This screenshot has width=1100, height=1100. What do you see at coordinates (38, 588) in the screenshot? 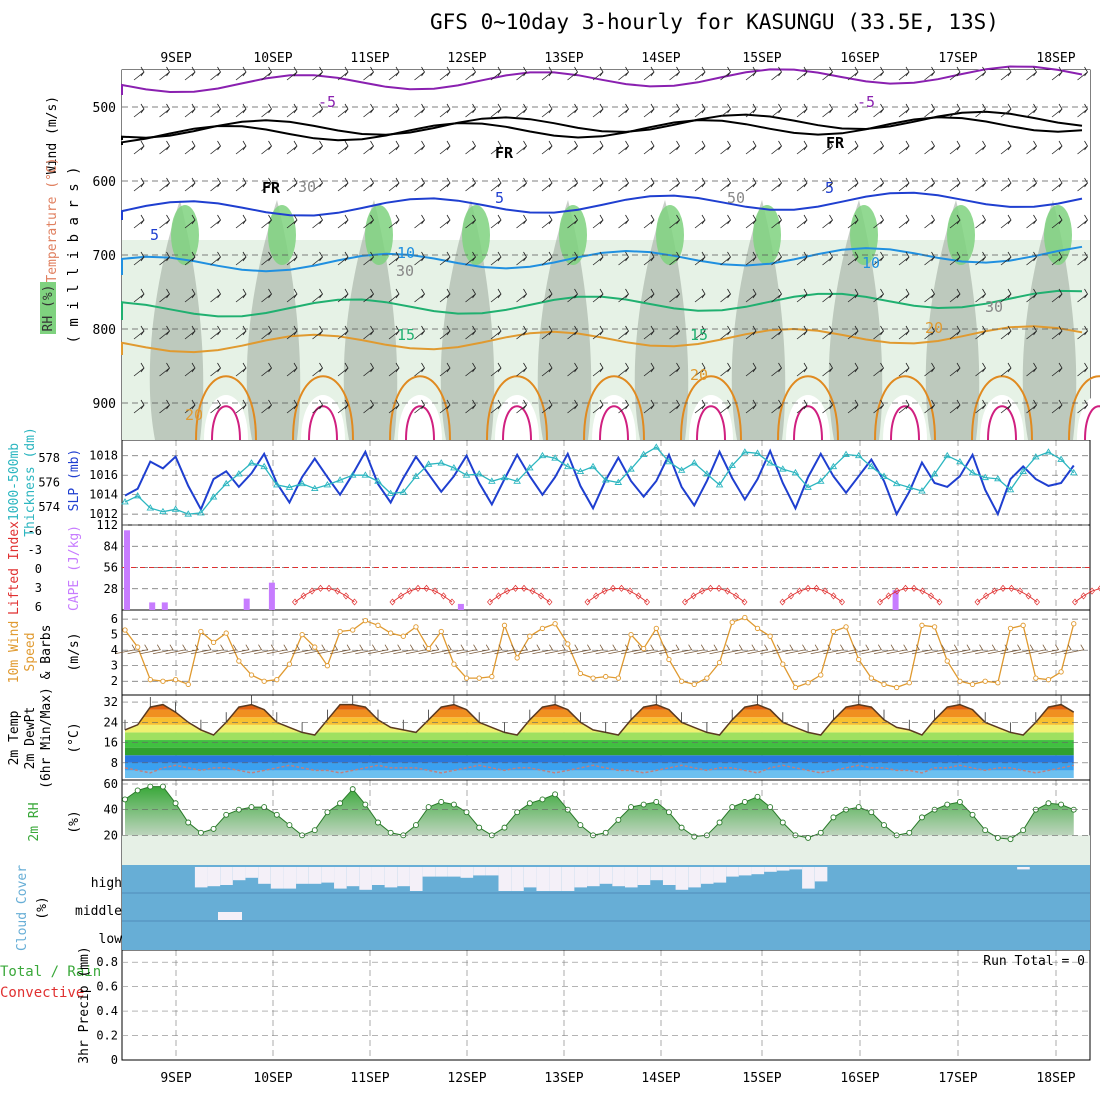
I see `lifted-tick-label: 3` at bounding box center [38, 588].